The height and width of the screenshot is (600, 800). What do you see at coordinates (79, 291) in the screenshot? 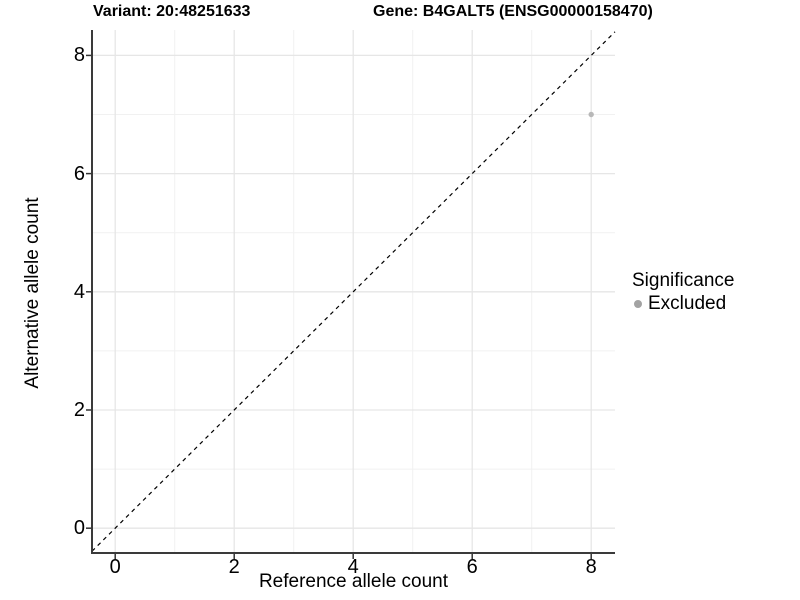
I see `y-tick-label: 4` at bounding box center [79, 291].